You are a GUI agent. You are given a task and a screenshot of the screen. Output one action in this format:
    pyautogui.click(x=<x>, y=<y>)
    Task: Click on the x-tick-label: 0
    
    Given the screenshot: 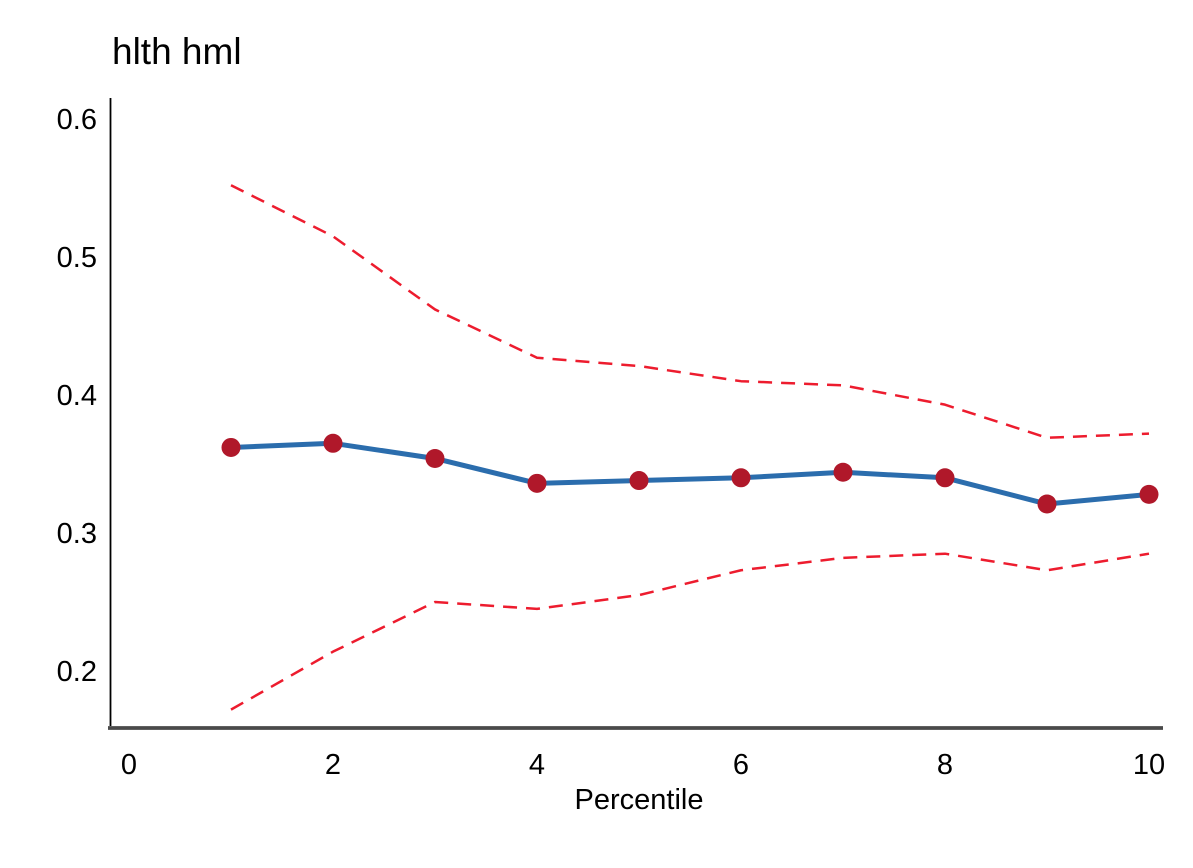 What is the action you would take?
    pyautogui.click(x=129, y=765)
    